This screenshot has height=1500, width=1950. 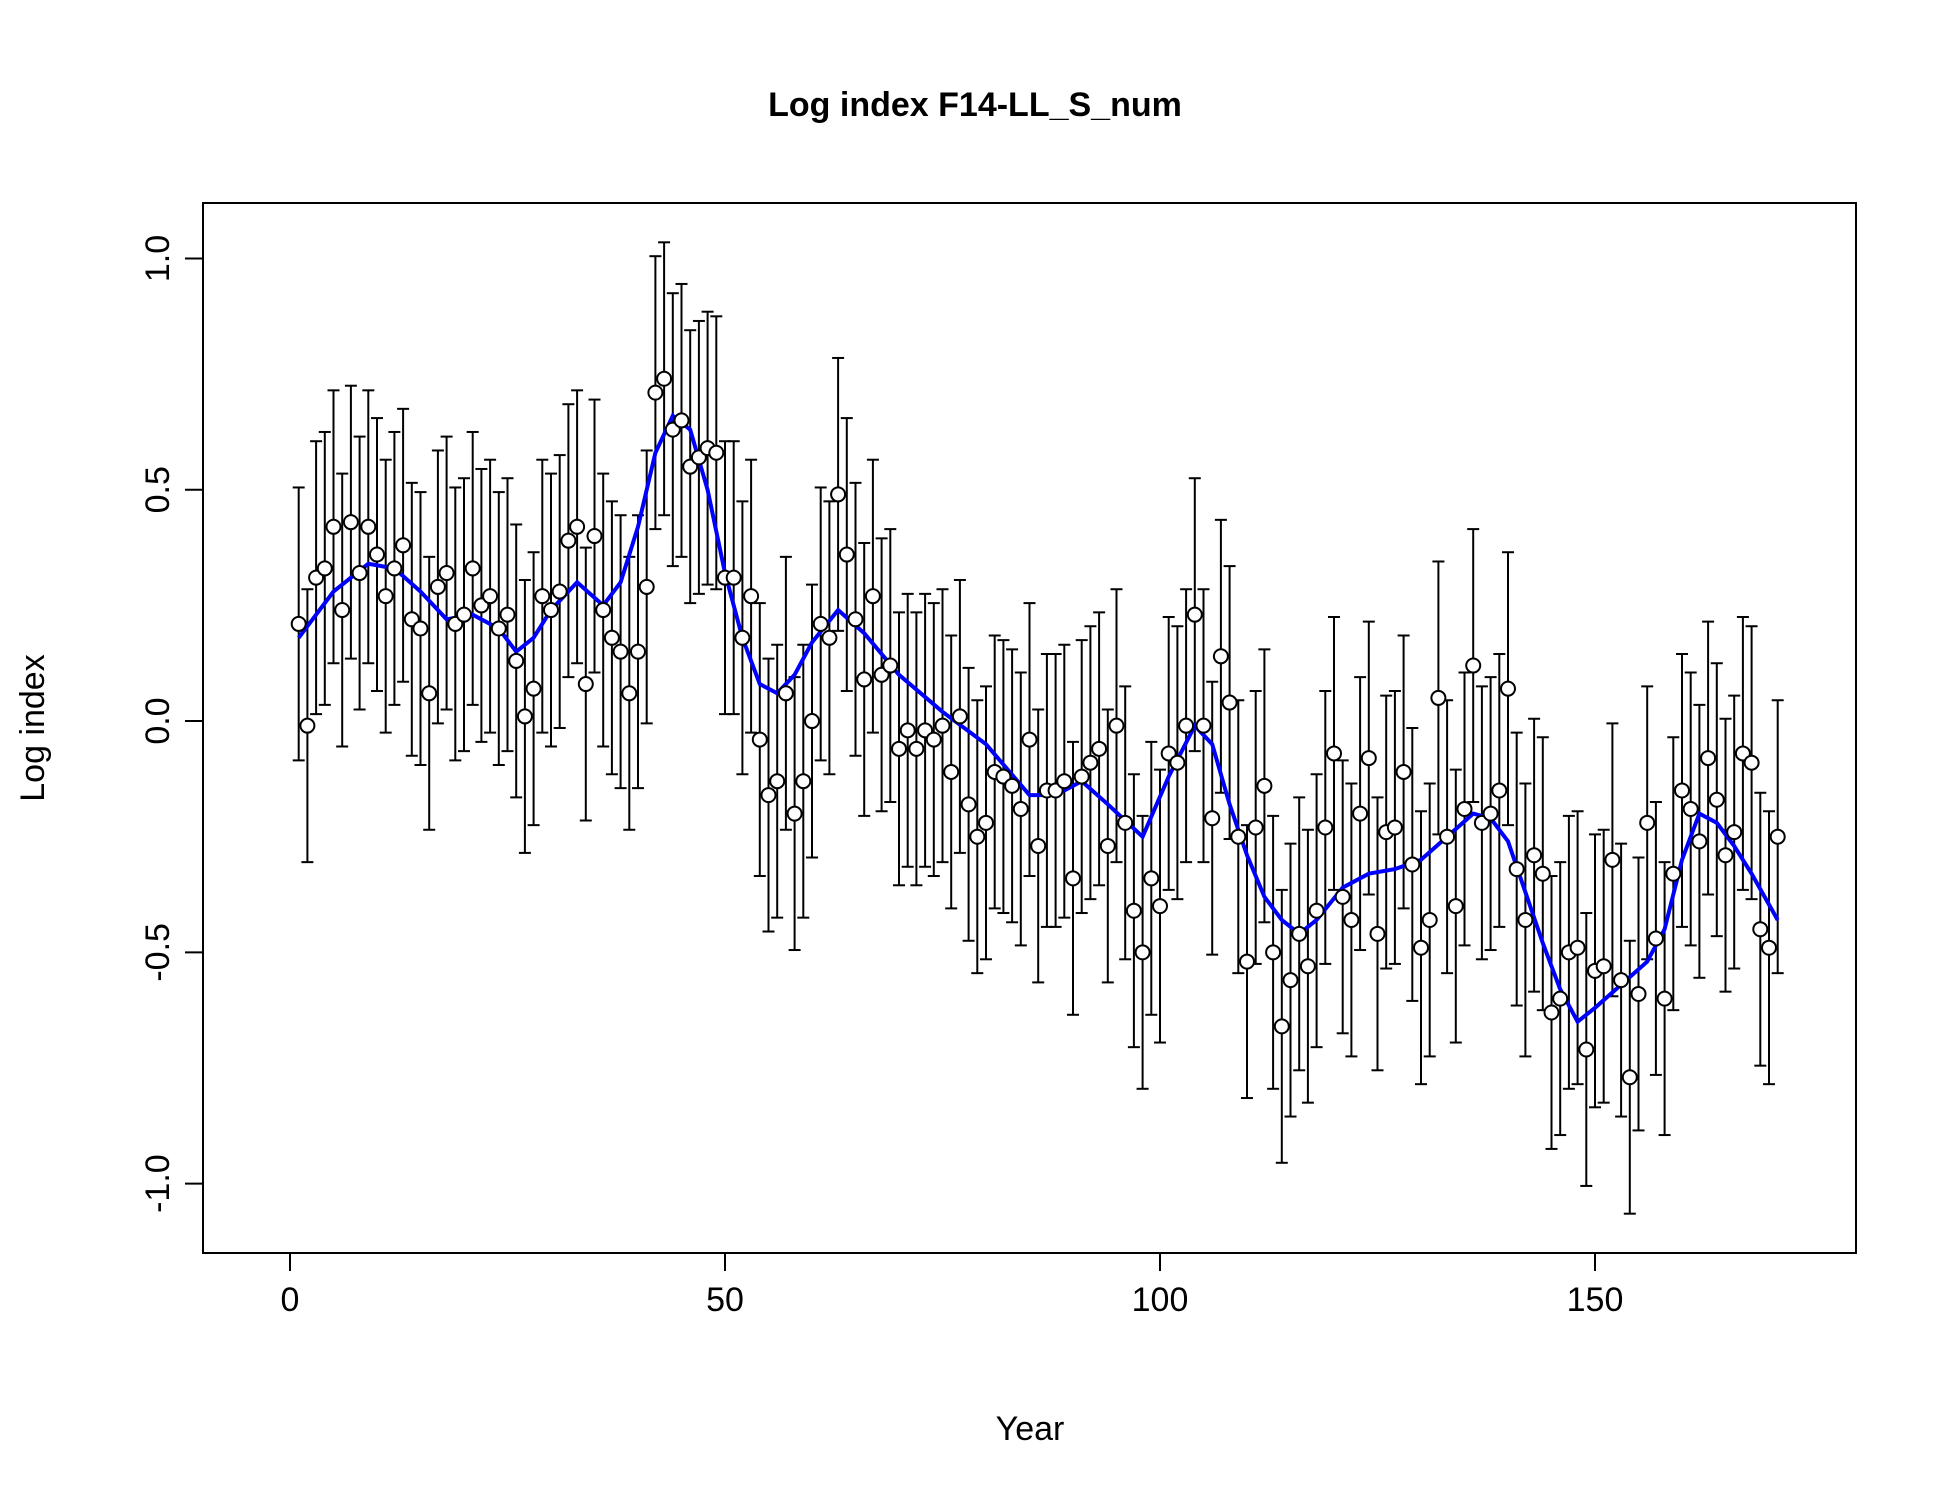 I want to click on y-tick-label: 1.0, so click(x=158, y=258).